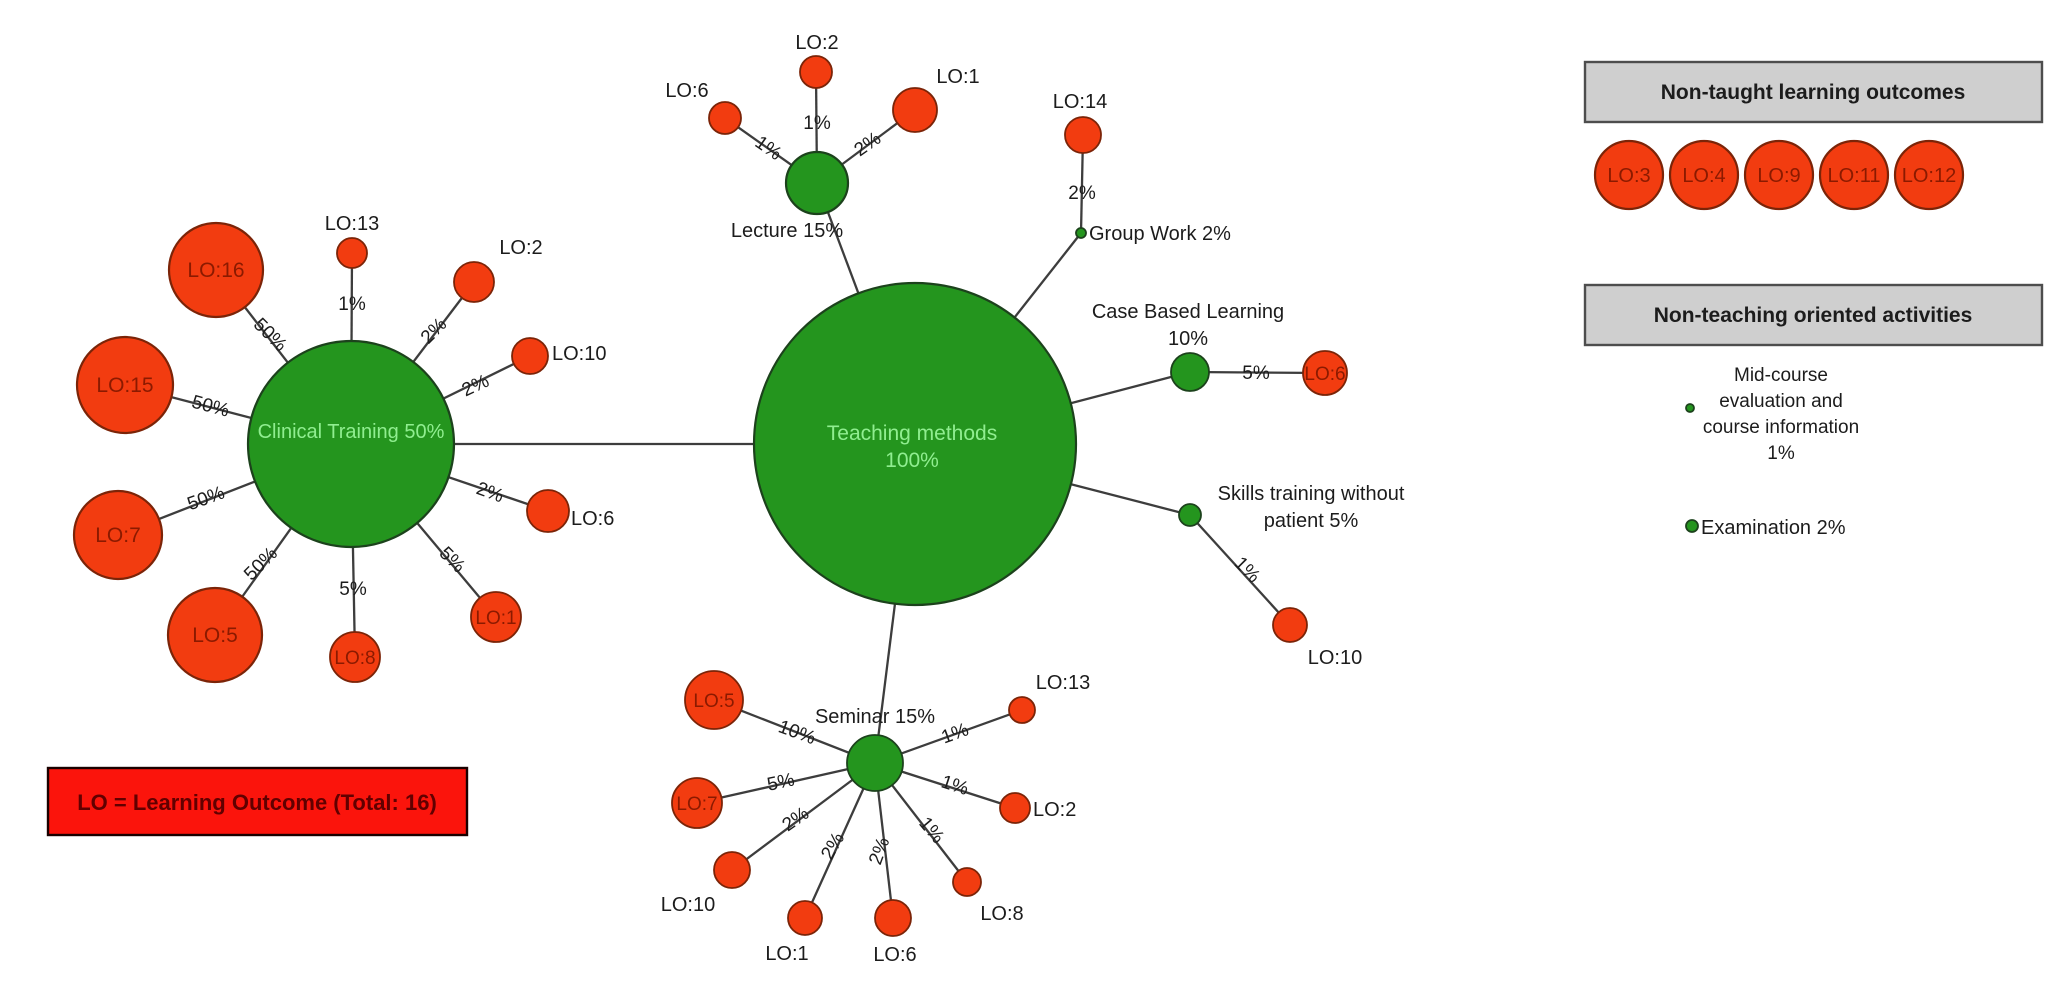 The height and width of the screenshot is (1001, 2059). What do you see at coordinates (548, 511) in the screenshot?
I see `node-clin-lo6` at bounding box center [548, 511].